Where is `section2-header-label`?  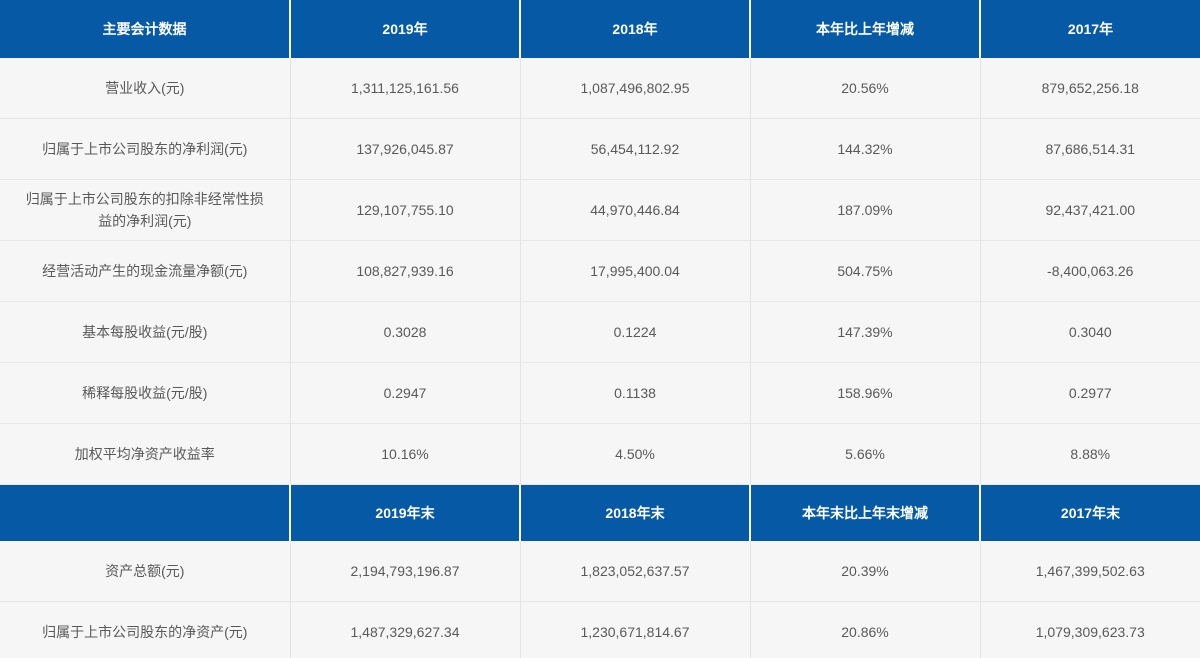 section2-header-label is located at coordinates (145, 512).